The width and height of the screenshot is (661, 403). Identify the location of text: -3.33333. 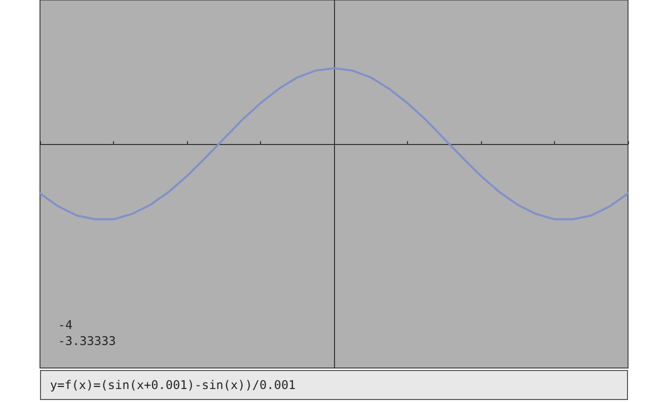
(87, 341).